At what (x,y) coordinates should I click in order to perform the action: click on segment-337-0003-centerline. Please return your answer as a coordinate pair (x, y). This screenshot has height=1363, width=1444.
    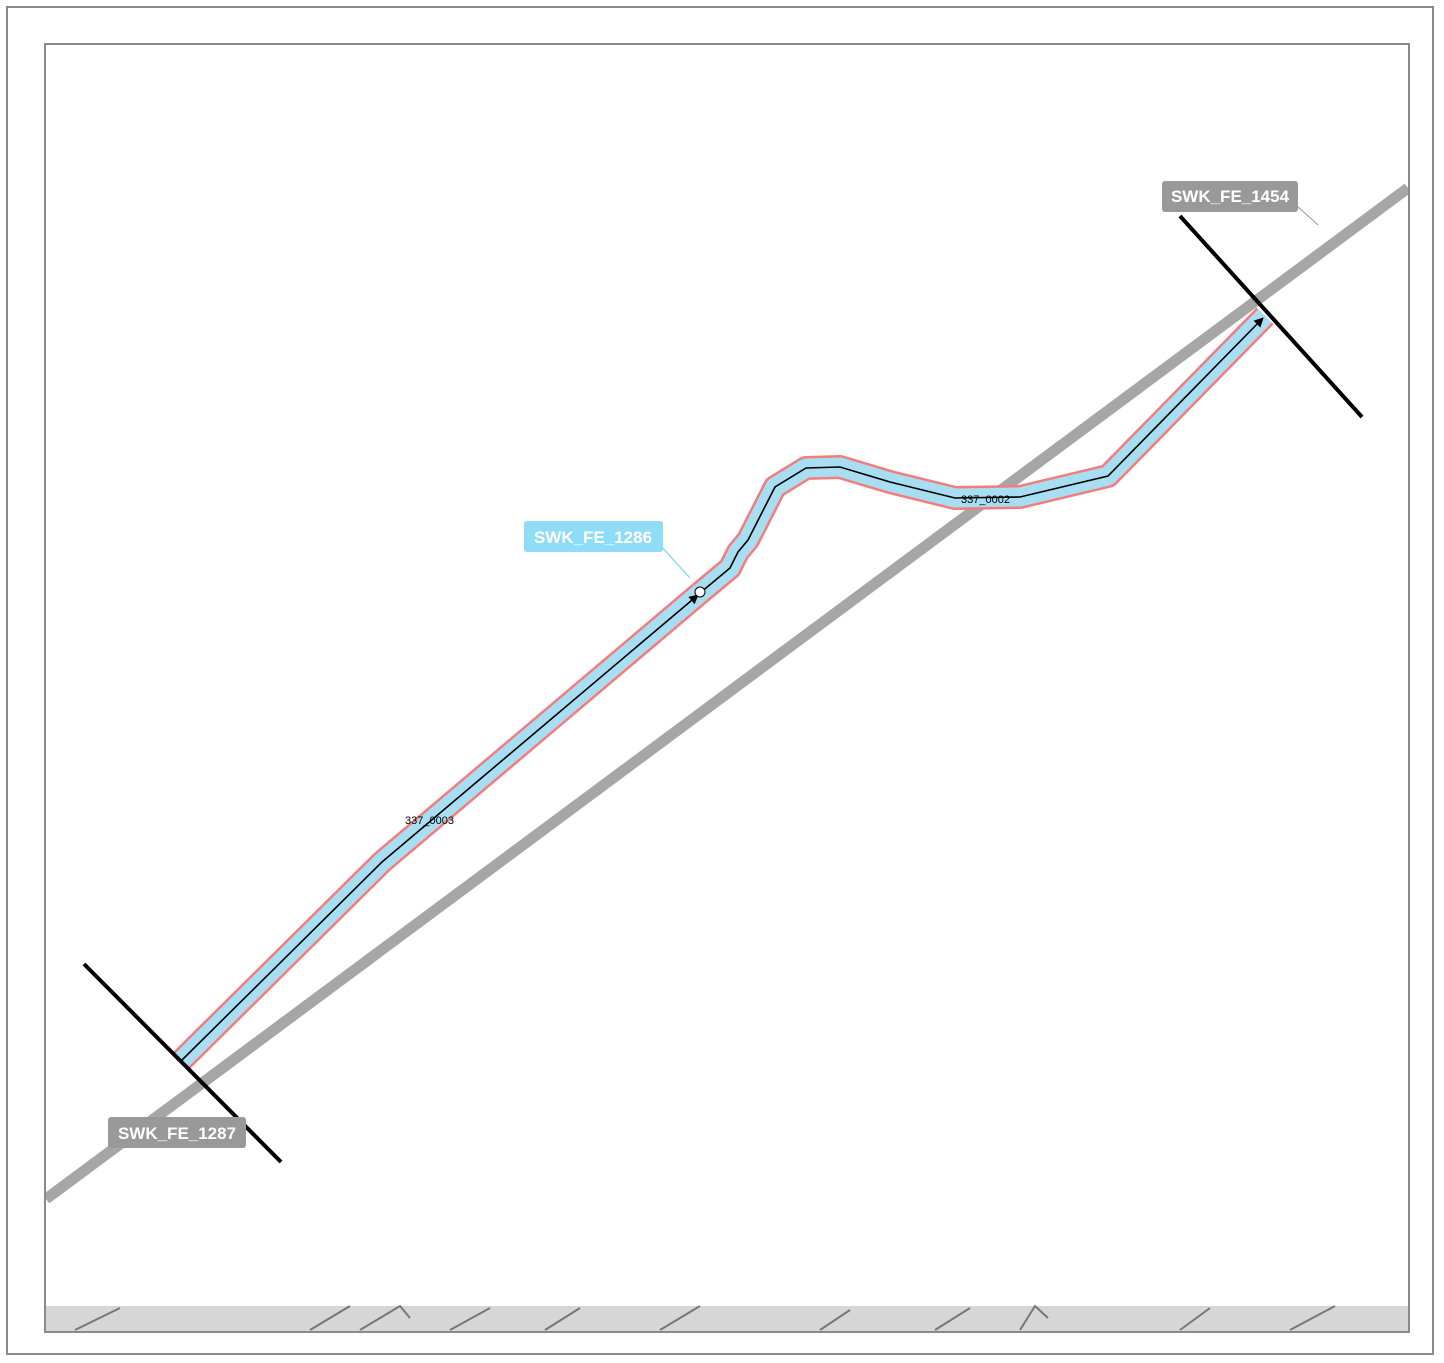
    Looking at the image, I should click on (440, 827).